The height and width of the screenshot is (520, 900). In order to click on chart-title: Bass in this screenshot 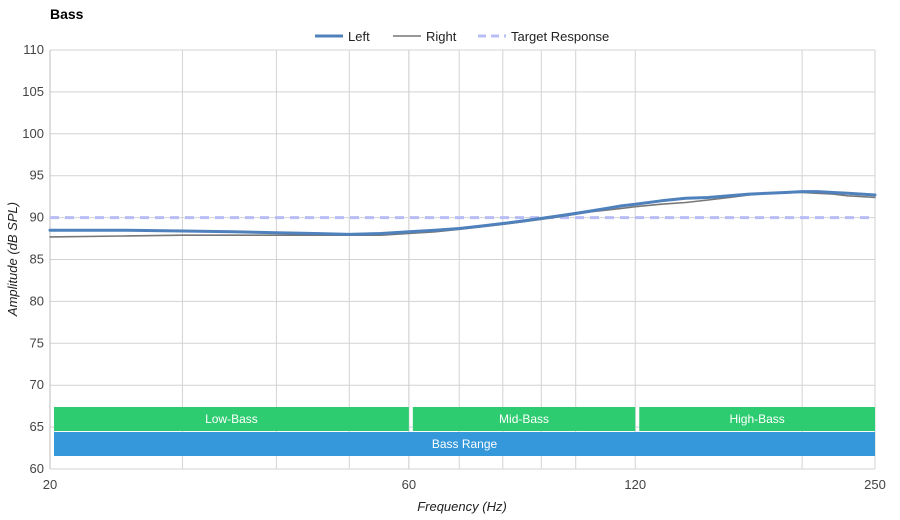, I will do `click(67, 14)`.